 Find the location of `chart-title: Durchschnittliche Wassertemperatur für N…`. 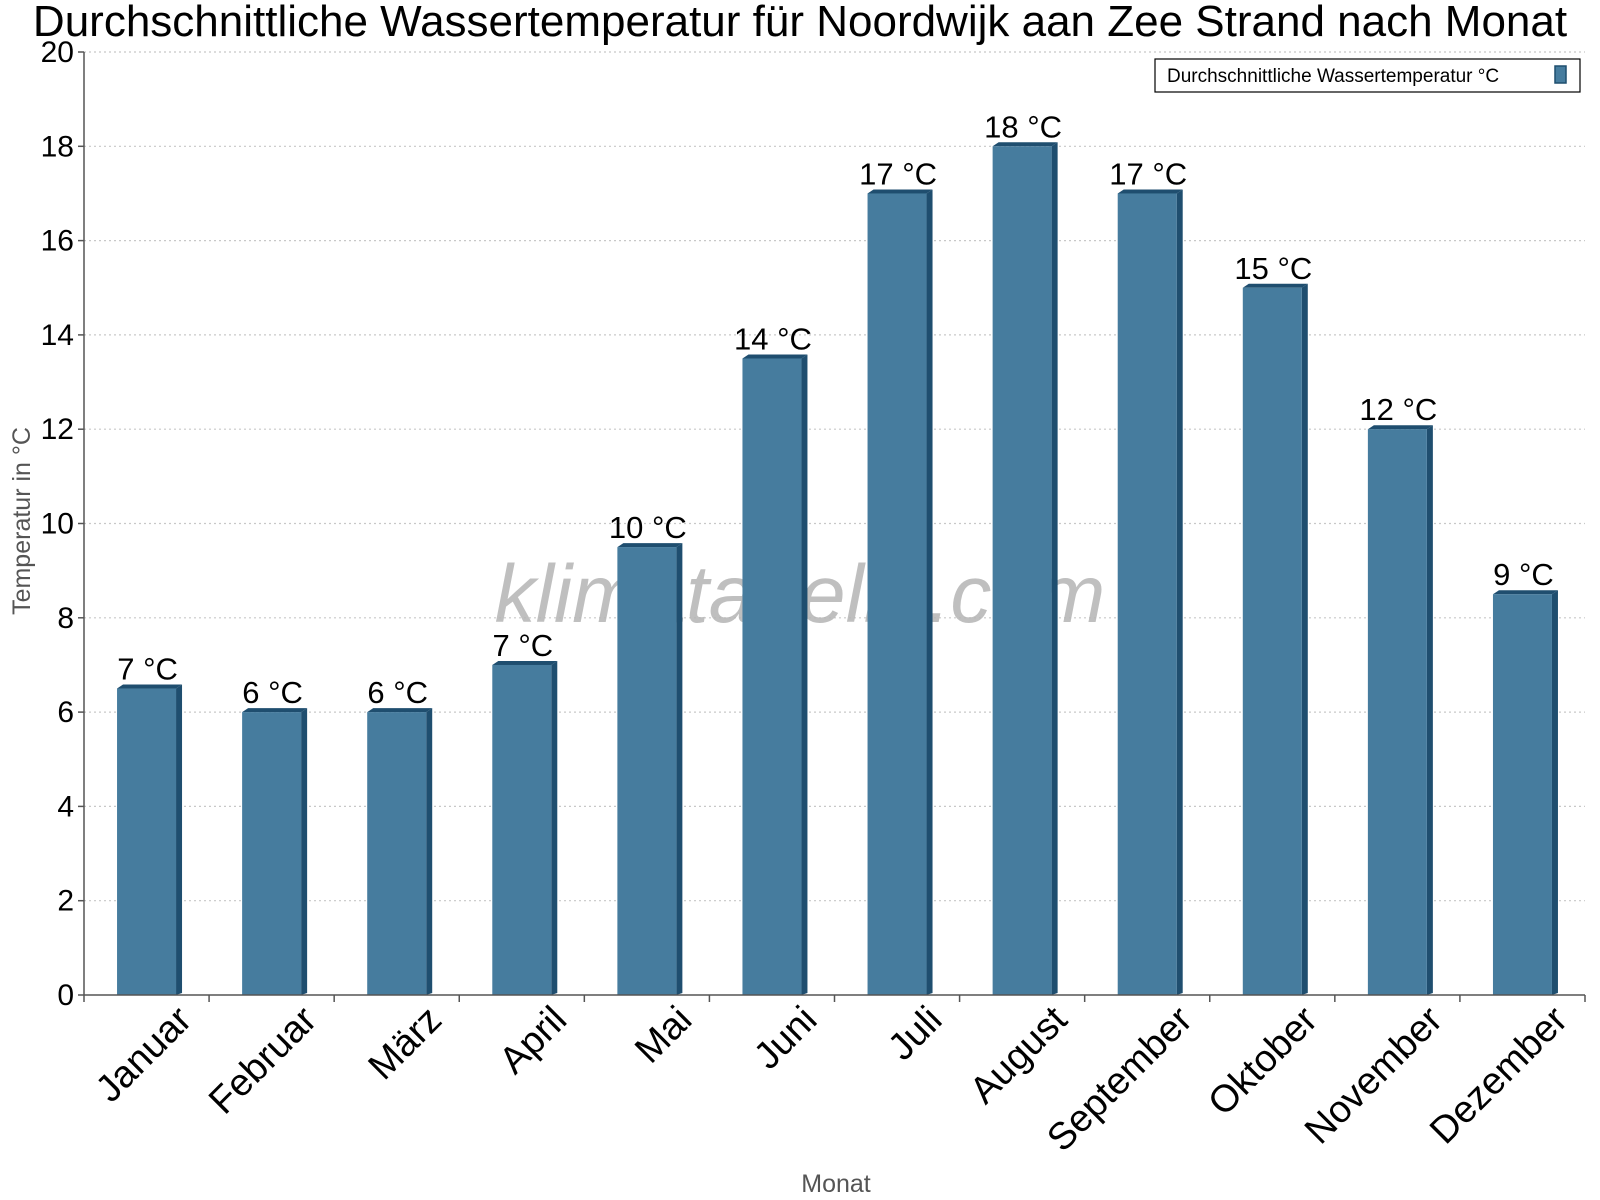

chart-title: Durchschnittliche Wassertemperatur für N… is located at coordinates (800, 23).